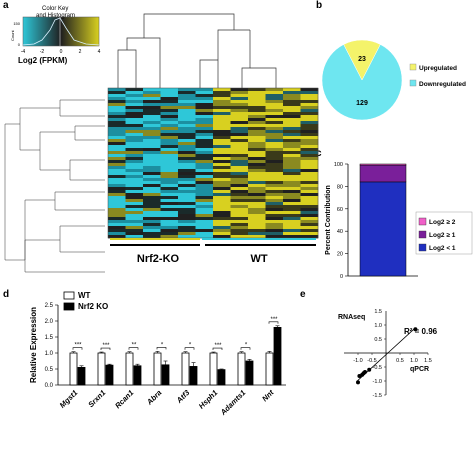 This screenshot has height=450, width=474. What do you see at coordinates (340, 187) in the screenshot?
I see `c-ytick-label: 80` at bounding box center [340, 187].